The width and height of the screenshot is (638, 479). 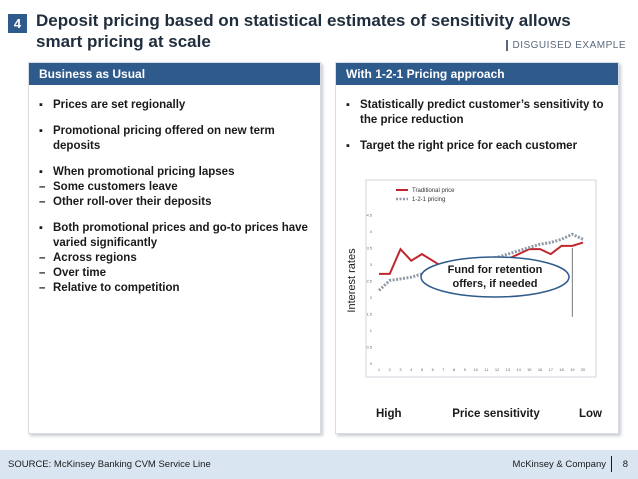 What do you see at coordinates (477, 74) in the screenshot?
I see `right-panel-header: With 1-2-1 Pricing approach` at bounding box center [477, 74].